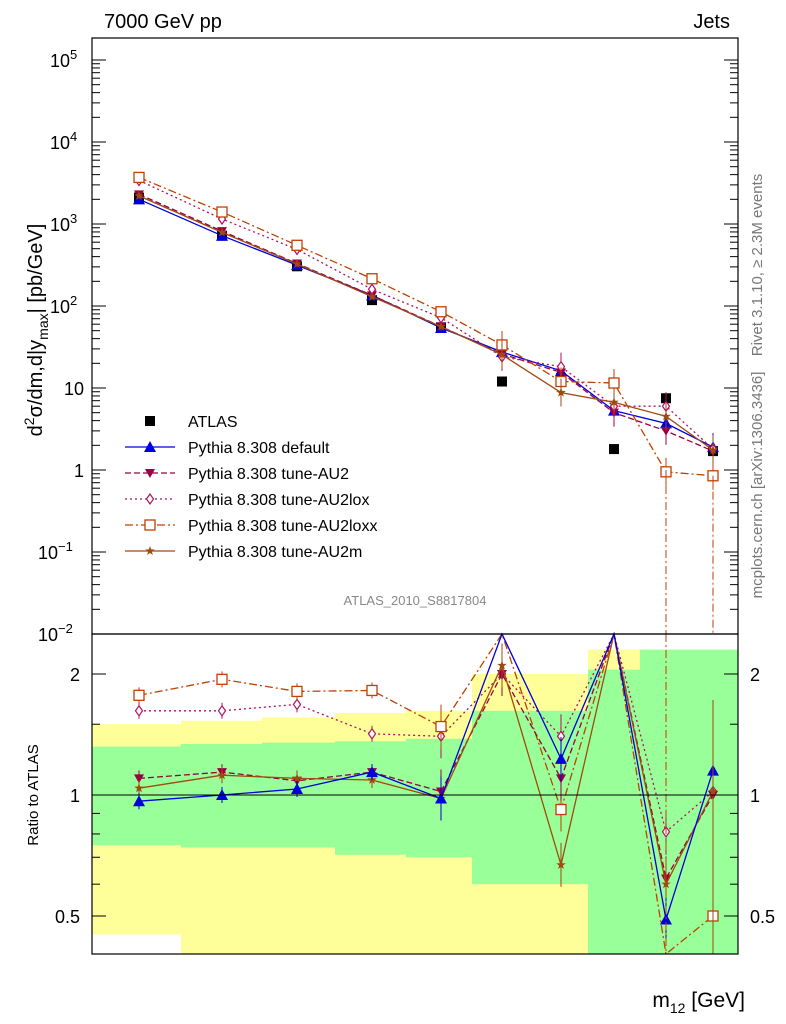 The height and width of the screenshot is (1024, 786). Describe the element at coordinates (75, 796) in the screenshot. I see `ratio-y-tick-label-left: 1` at that location.